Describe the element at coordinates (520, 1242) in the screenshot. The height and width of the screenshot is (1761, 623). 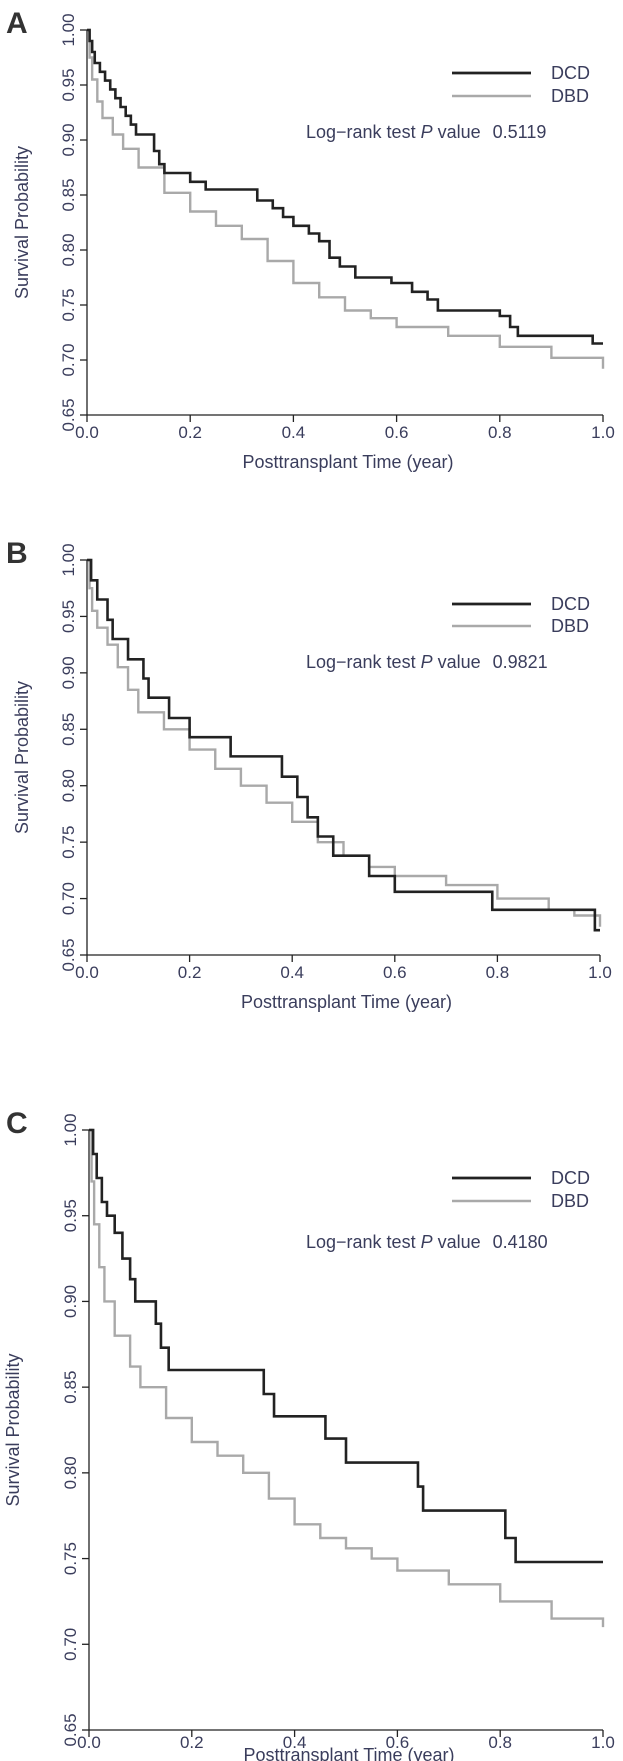
I see `p-value: 0.4180` at that location.